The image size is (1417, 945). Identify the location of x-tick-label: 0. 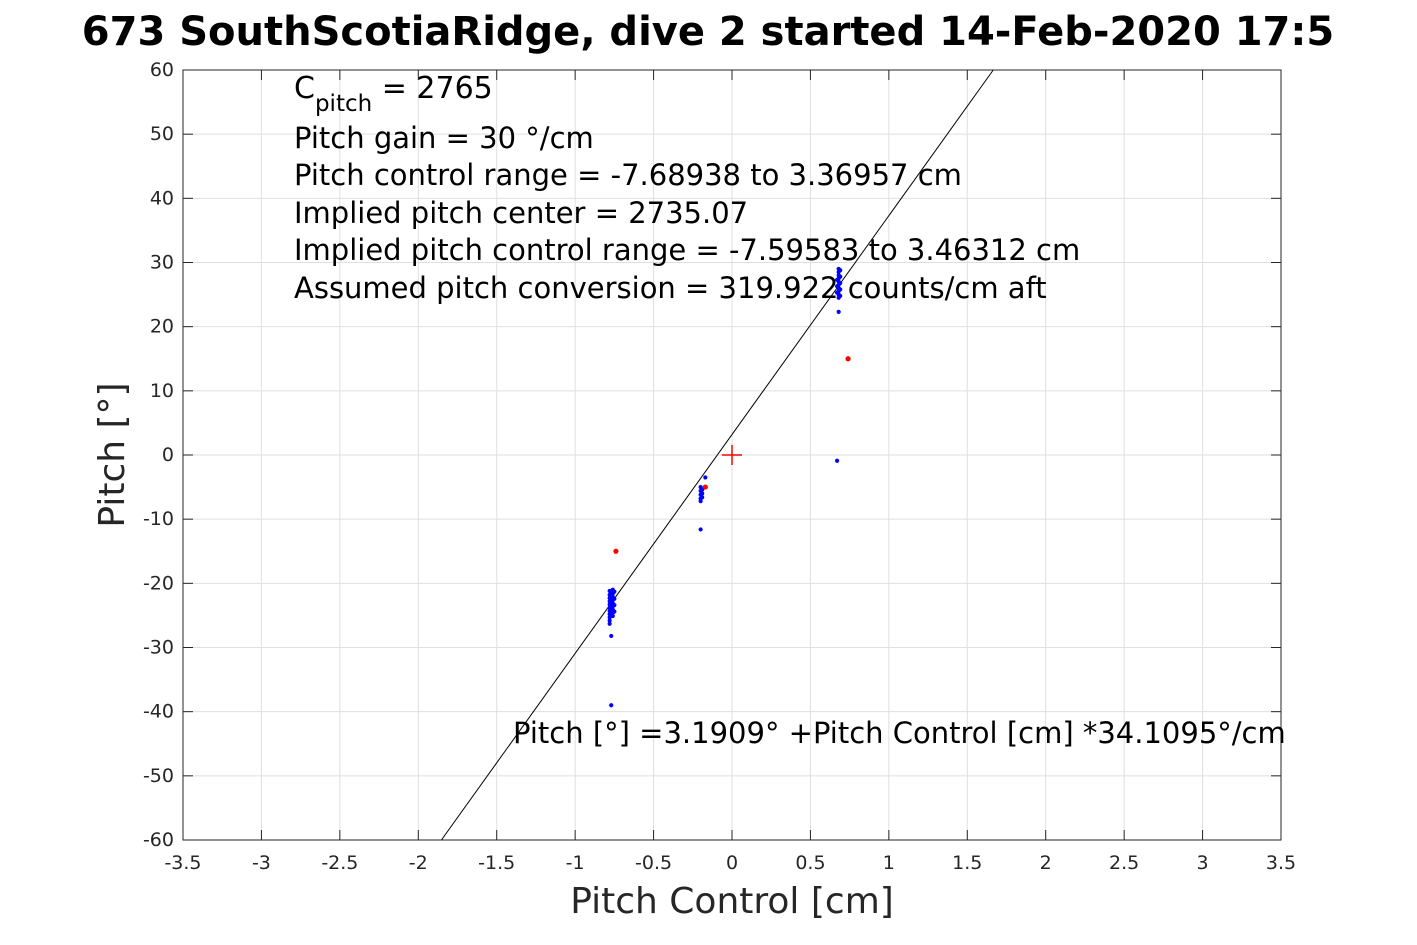
(732, 863).